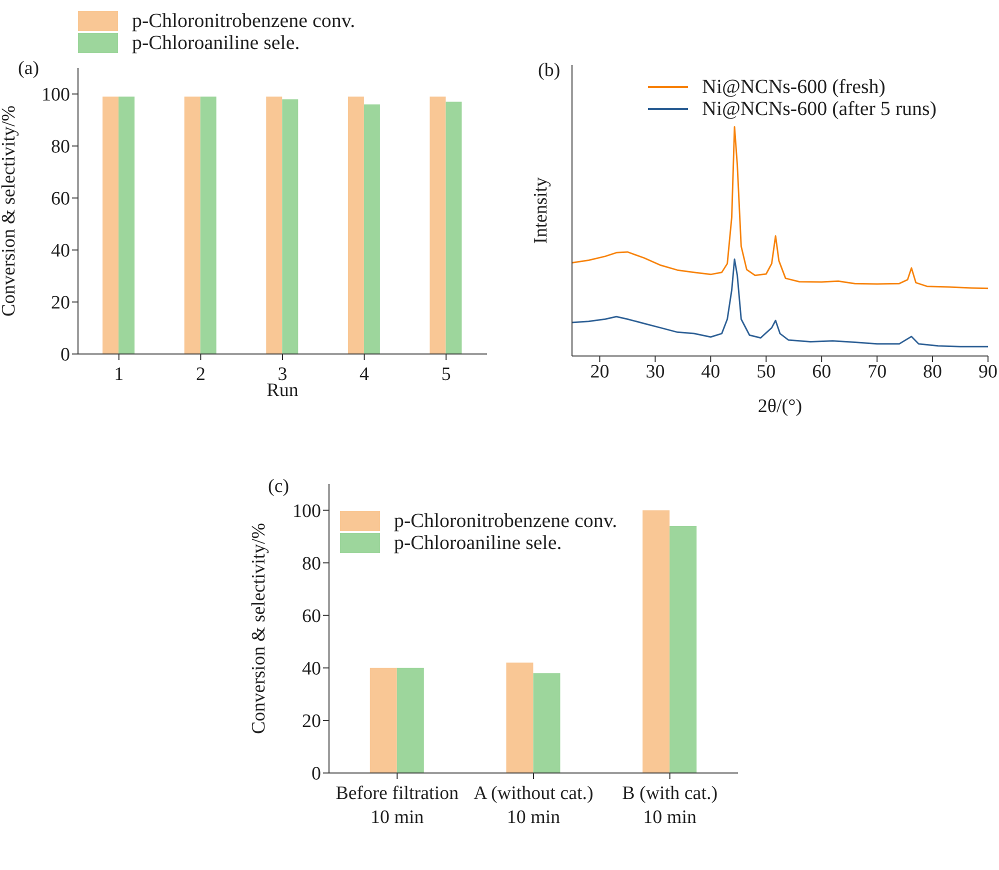  Describe the element at coordinates (279, 487) in the screenshot. I see `text: (c)` at that location.